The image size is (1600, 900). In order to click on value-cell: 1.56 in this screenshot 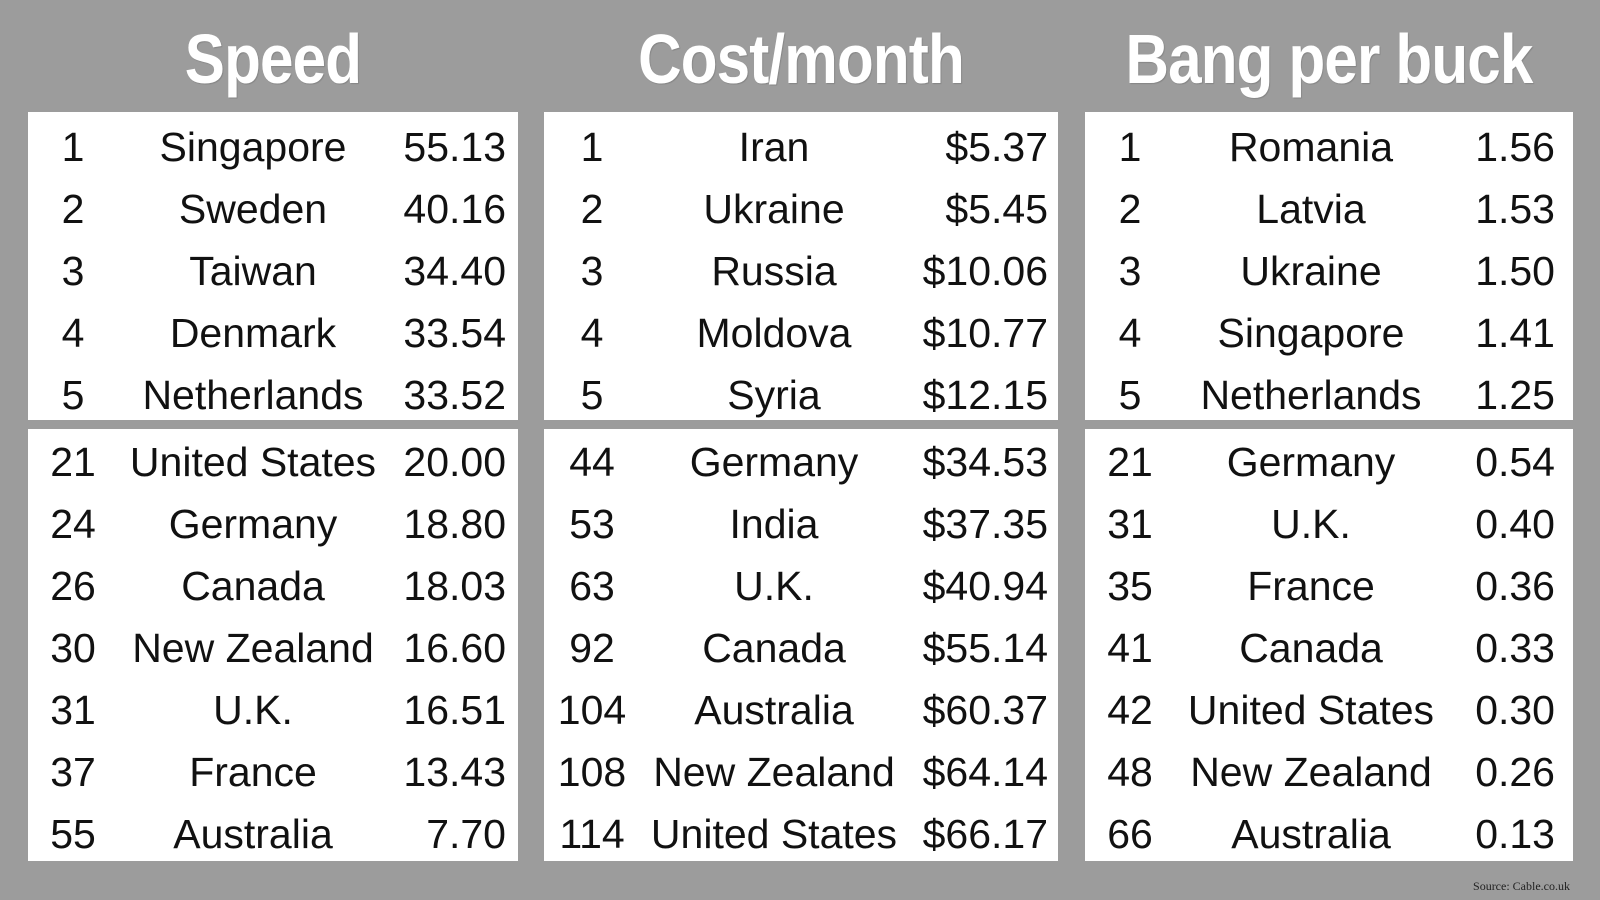, I will do `click(1515, 146)`.